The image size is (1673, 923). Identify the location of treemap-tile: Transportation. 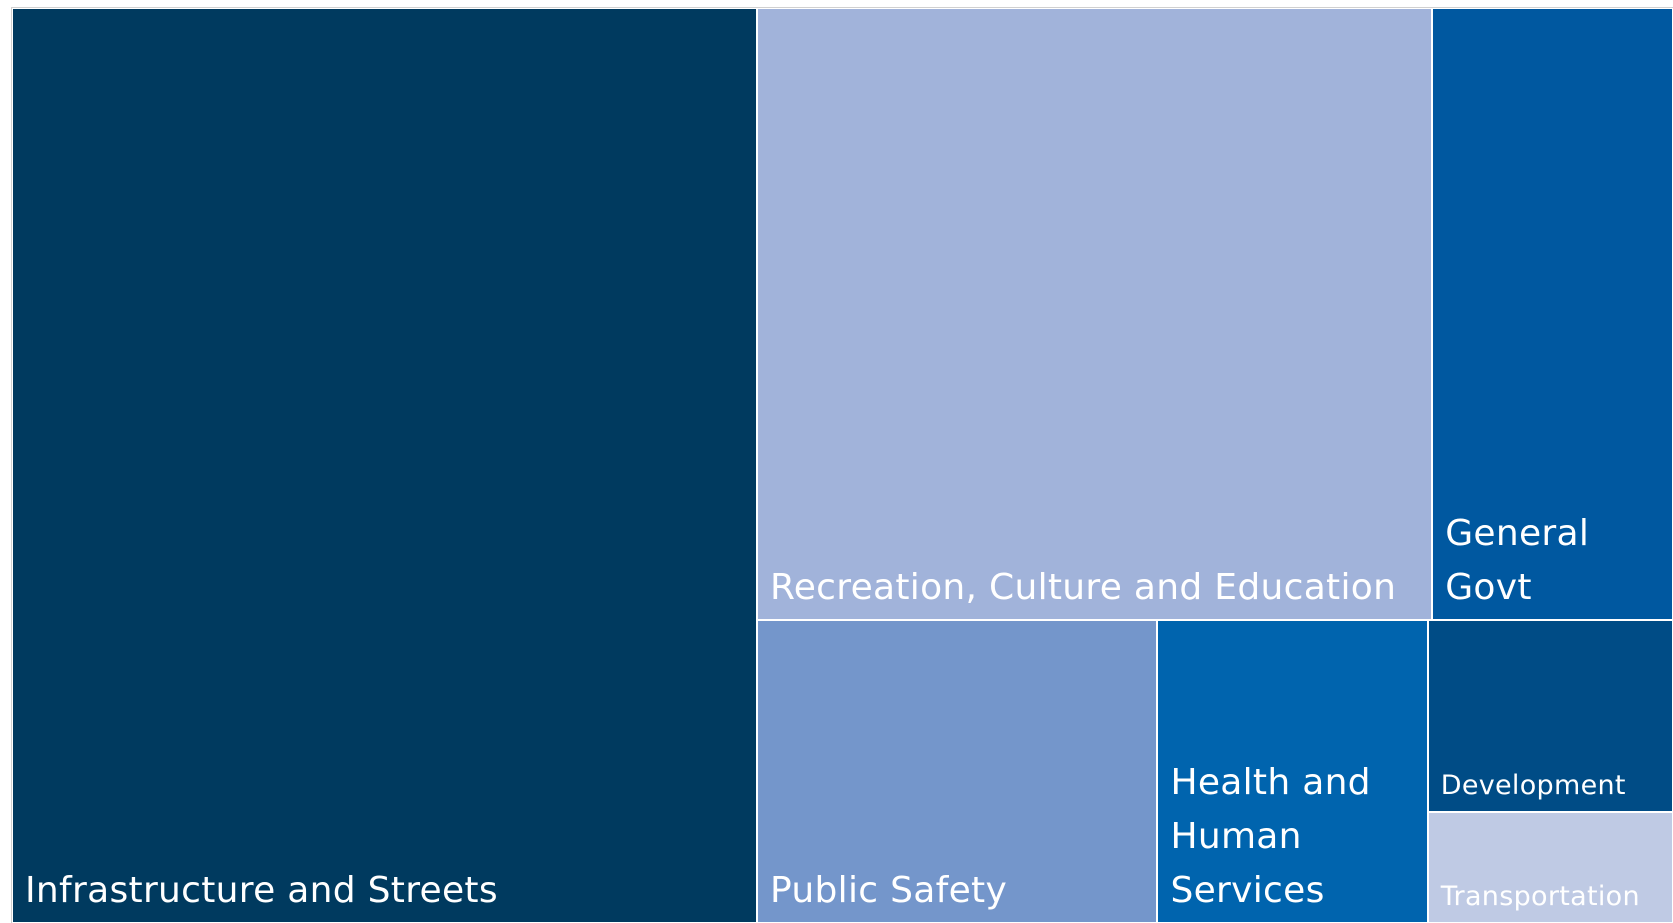
(1550, 867).